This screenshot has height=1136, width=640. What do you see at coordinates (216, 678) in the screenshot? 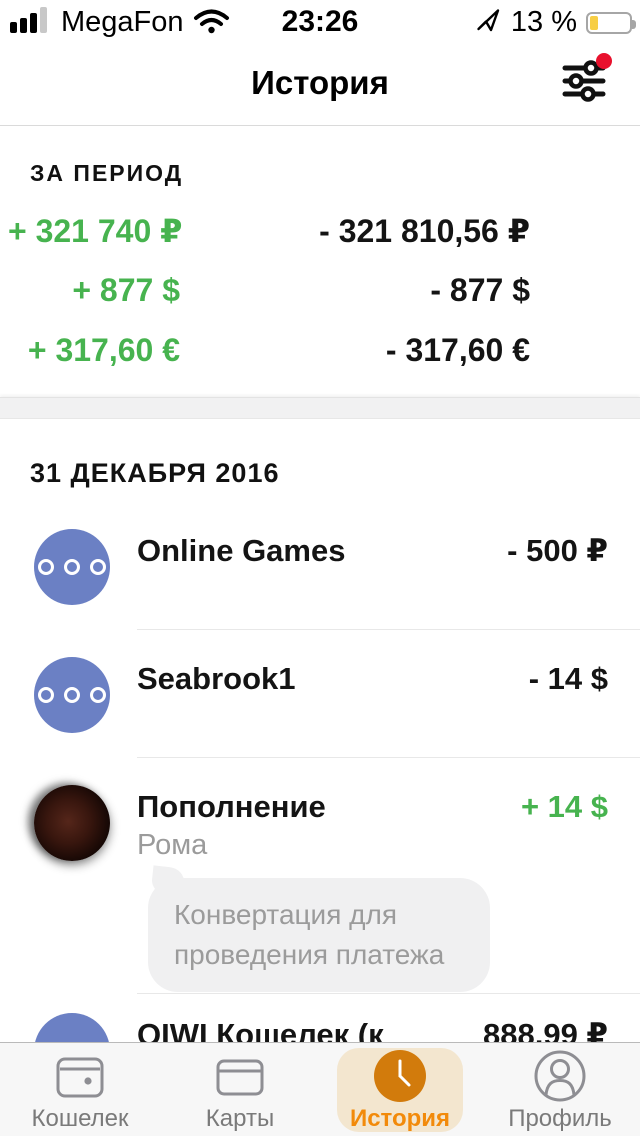
I see `transaction-title: Seabrook1` at bounding box center [216, 678].